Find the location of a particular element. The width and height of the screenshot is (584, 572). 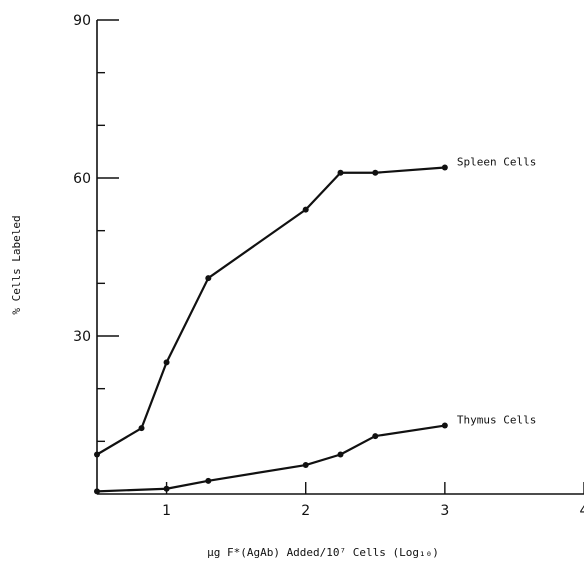

thymus-cells-label: Thymus Cells is located at coordinates (496, 420).